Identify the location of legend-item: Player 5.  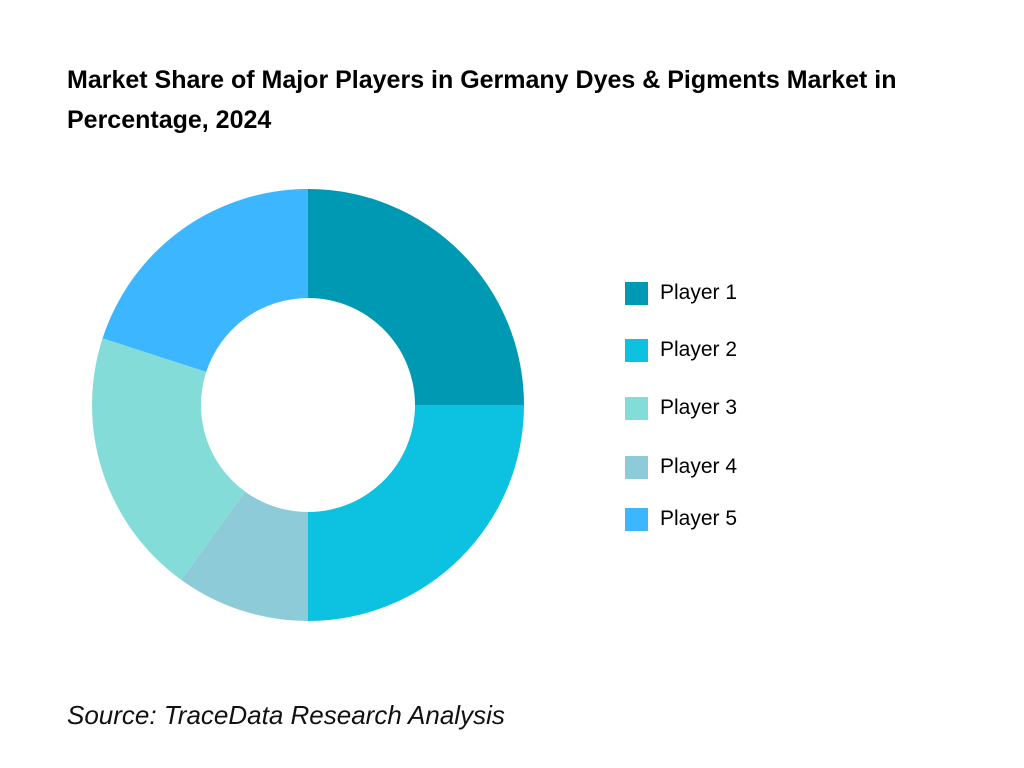
(681, 519).